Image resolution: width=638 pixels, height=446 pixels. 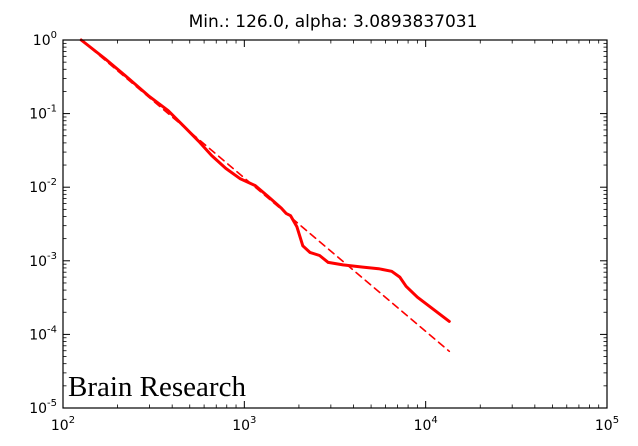 What do you see at coordinates (333, 22) in the screenshot?
I see `chart-title: Min.: 126.0, alpha: 3.0893837031` at bounding box center [333, 22].